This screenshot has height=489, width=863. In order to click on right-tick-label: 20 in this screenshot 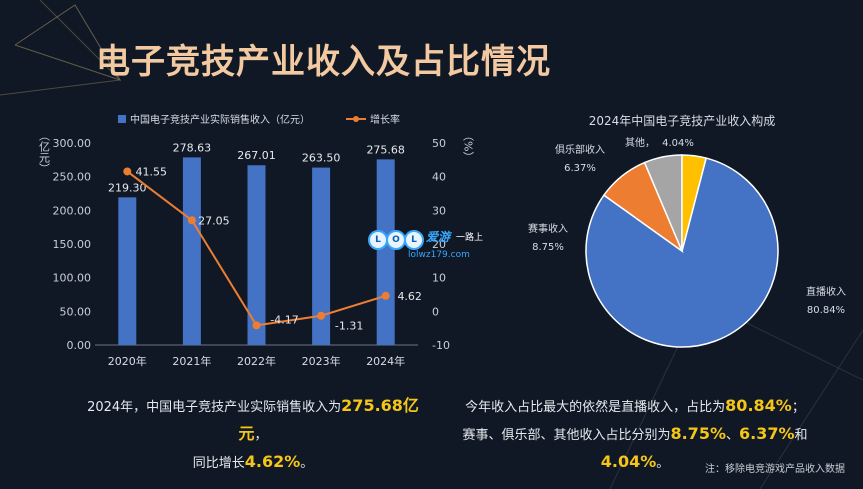, I will do `click(439, 244)`.